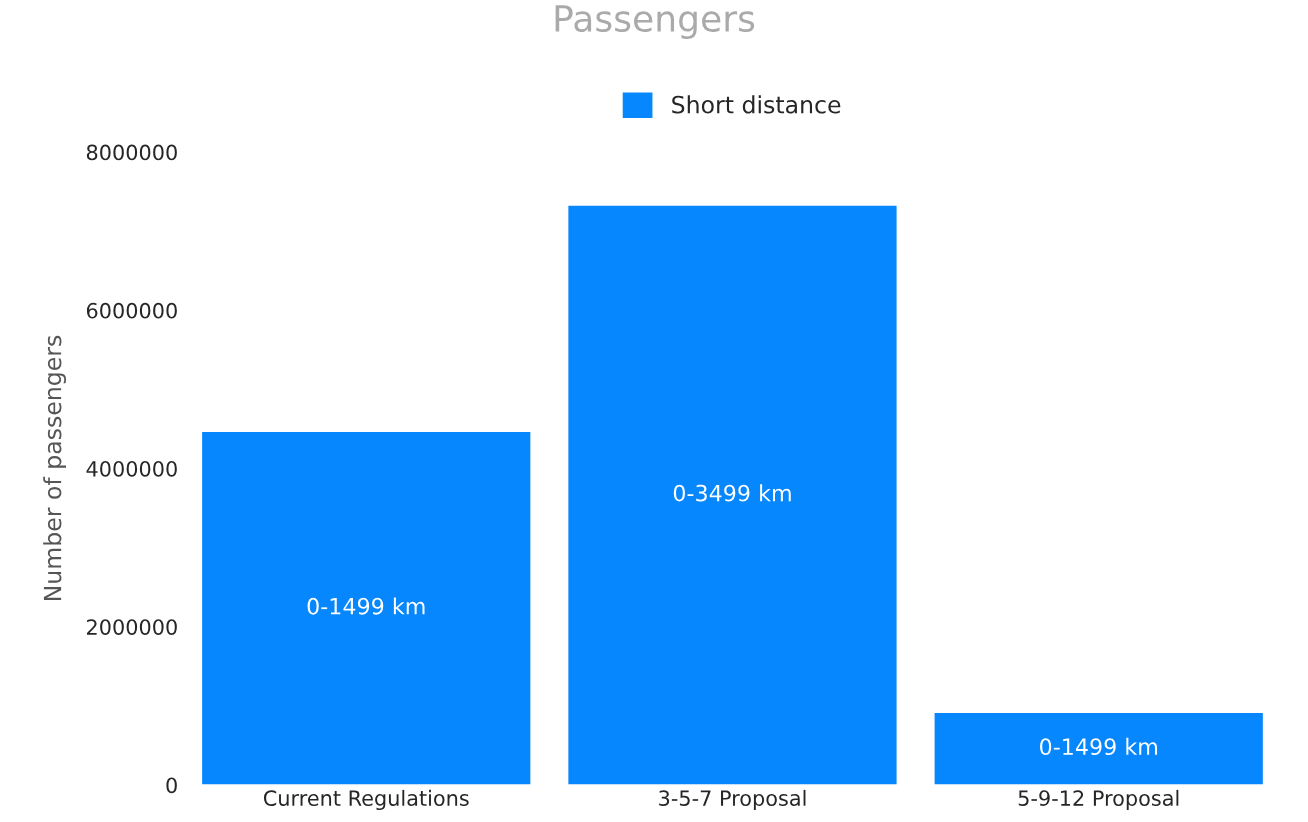 The height and width of the screenshot is (822, 1308). What do you see at coordinates (366, 800) in the screenshot?
I see `x-tick-label: Current Regulations` at bounding box center [366, 800].